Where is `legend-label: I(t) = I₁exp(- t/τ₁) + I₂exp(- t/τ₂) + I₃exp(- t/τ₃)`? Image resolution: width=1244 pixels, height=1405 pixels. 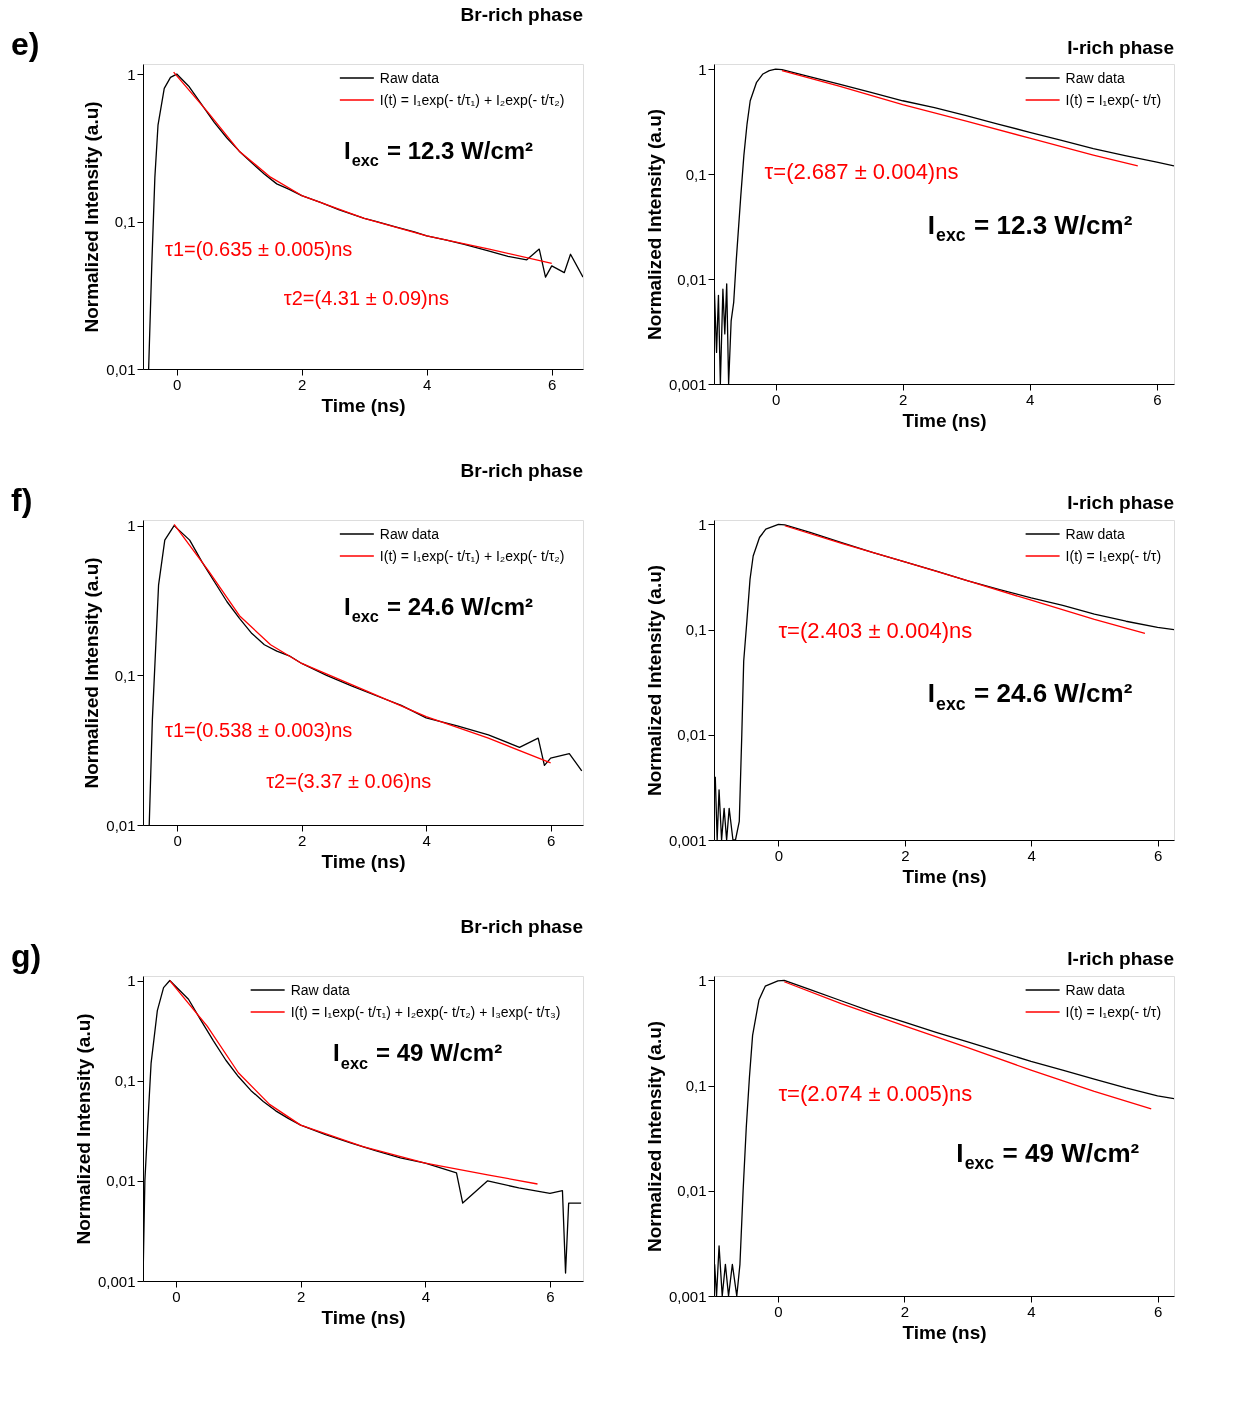 legend-label: I(t) = I₁exp(- t/τ₁) + I₂exp(- t/τ₂) + I₃exp(- t/τ₃) is located at coordinates (425, 1012).